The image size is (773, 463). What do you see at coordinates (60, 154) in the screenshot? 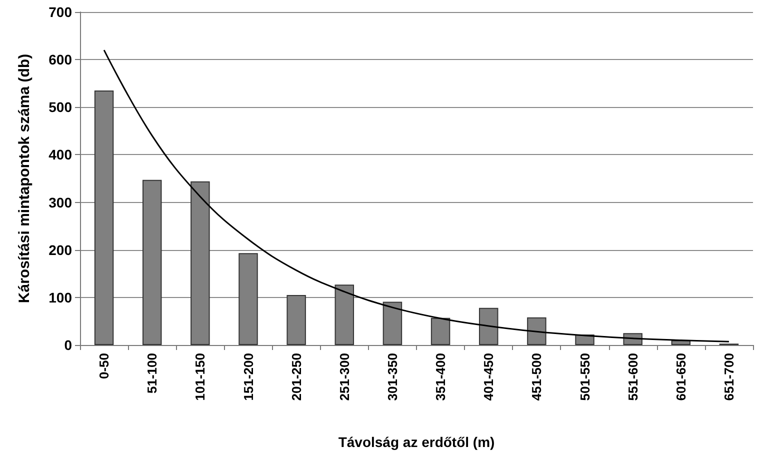
I see `y-tick-label: 400` at bounding box center [60, 154].